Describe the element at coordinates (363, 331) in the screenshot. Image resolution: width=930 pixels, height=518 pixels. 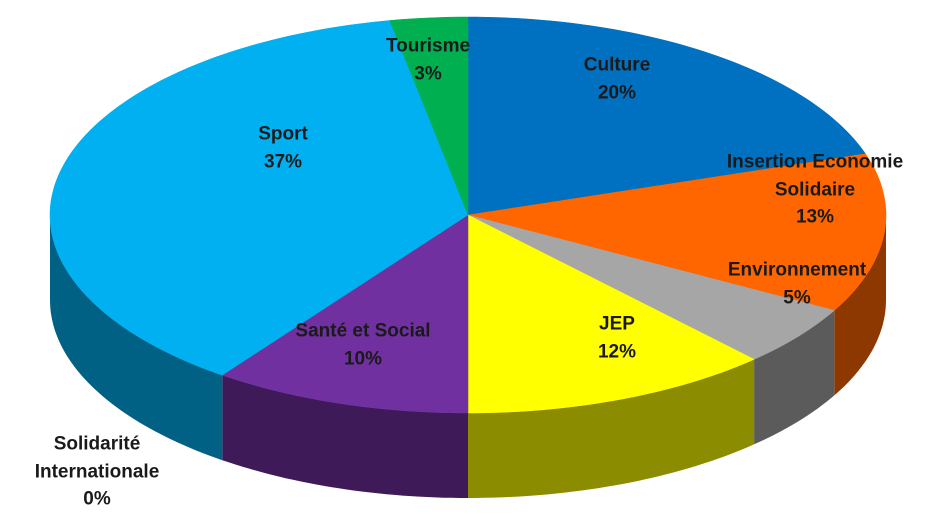
I see `category-label: Santé et Social` at that location.